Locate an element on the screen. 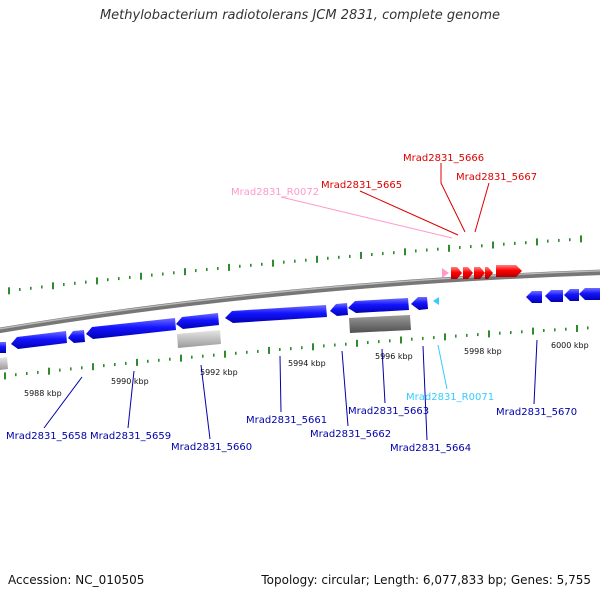 Image resolution: width=600 pixels, height=600 pixels. feature-mrad2831-5659a is located at coordinates (76, 336).